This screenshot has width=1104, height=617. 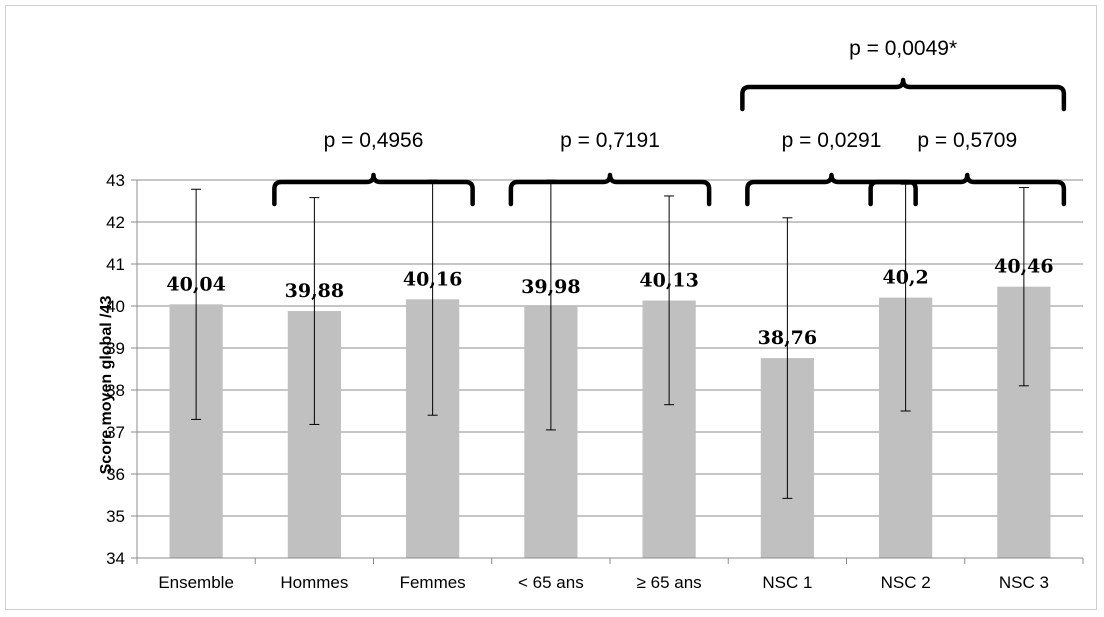 What do you see at coordinates (433, 279) in the screenshot?
I see `data-label: 40,16` at bounding box center [433, 279].